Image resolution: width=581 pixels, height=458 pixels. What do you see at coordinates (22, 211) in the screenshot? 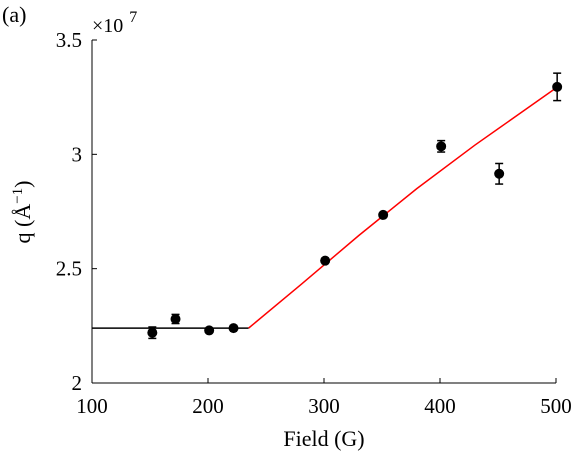
I see `y-axis-label: q (Å−1)` at bounding box center [22, 211].